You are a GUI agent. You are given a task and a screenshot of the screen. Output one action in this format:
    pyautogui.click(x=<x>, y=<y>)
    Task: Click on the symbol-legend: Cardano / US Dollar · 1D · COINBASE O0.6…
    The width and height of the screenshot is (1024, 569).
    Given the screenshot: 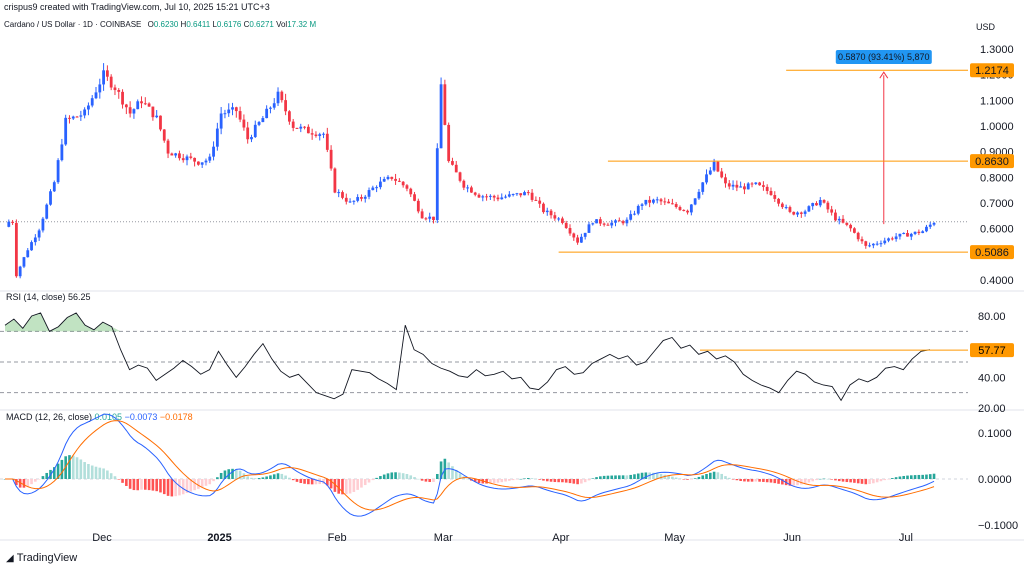 What is the action you would take?
    pyautogui.click(x=160, y=24)
    